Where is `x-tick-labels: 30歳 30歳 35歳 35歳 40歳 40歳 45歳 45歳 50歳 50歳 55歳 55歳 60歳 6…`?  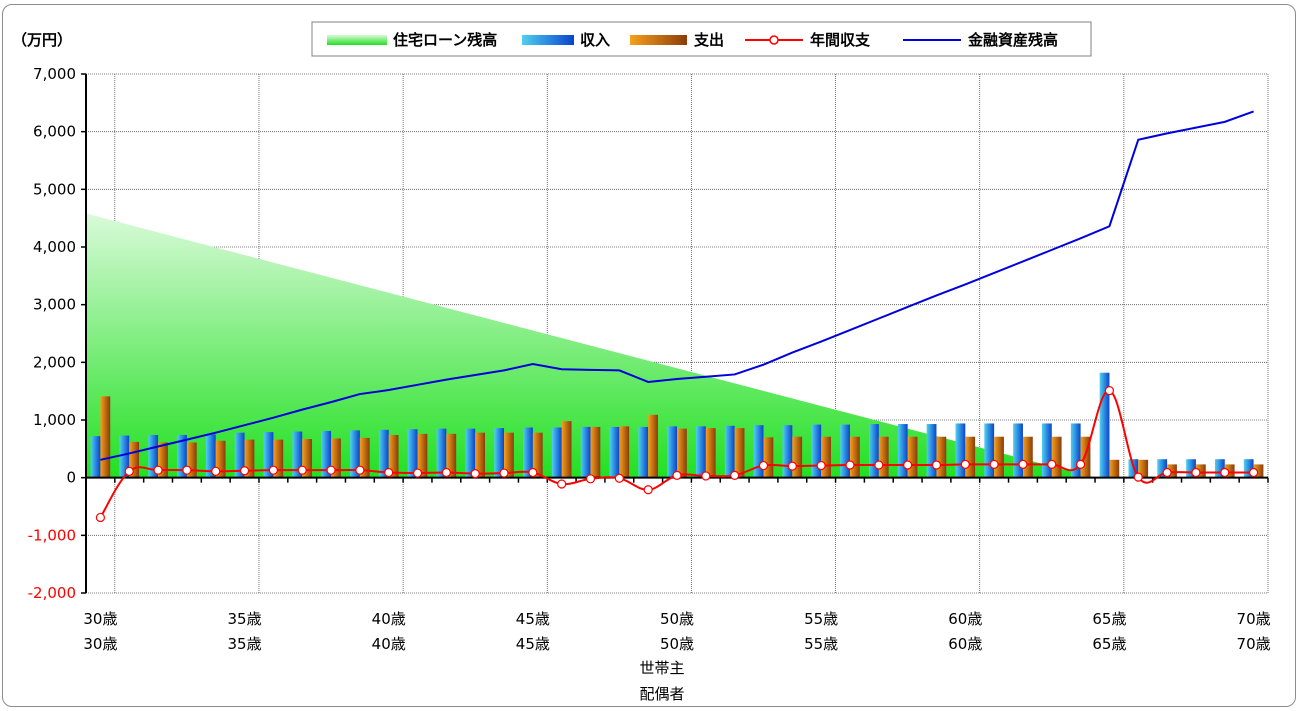 x-tick-labels: 30歳 30歳 35歳 35歳 40歳 40歳 45歳 45歳 50歳 50歳 55歳 55歳 60歳 6… is located at coordinates (676, 631).